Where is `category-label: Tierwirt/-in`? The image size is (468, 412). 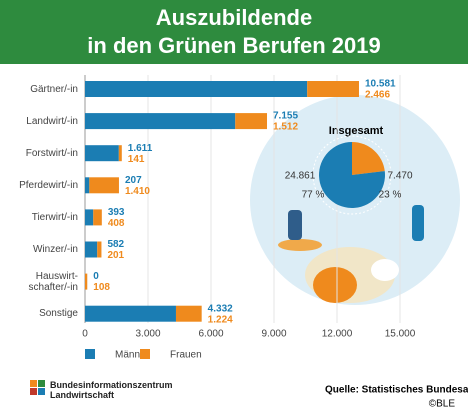
category-label: Tierwirt/-in is located at coordinates (54, 217).